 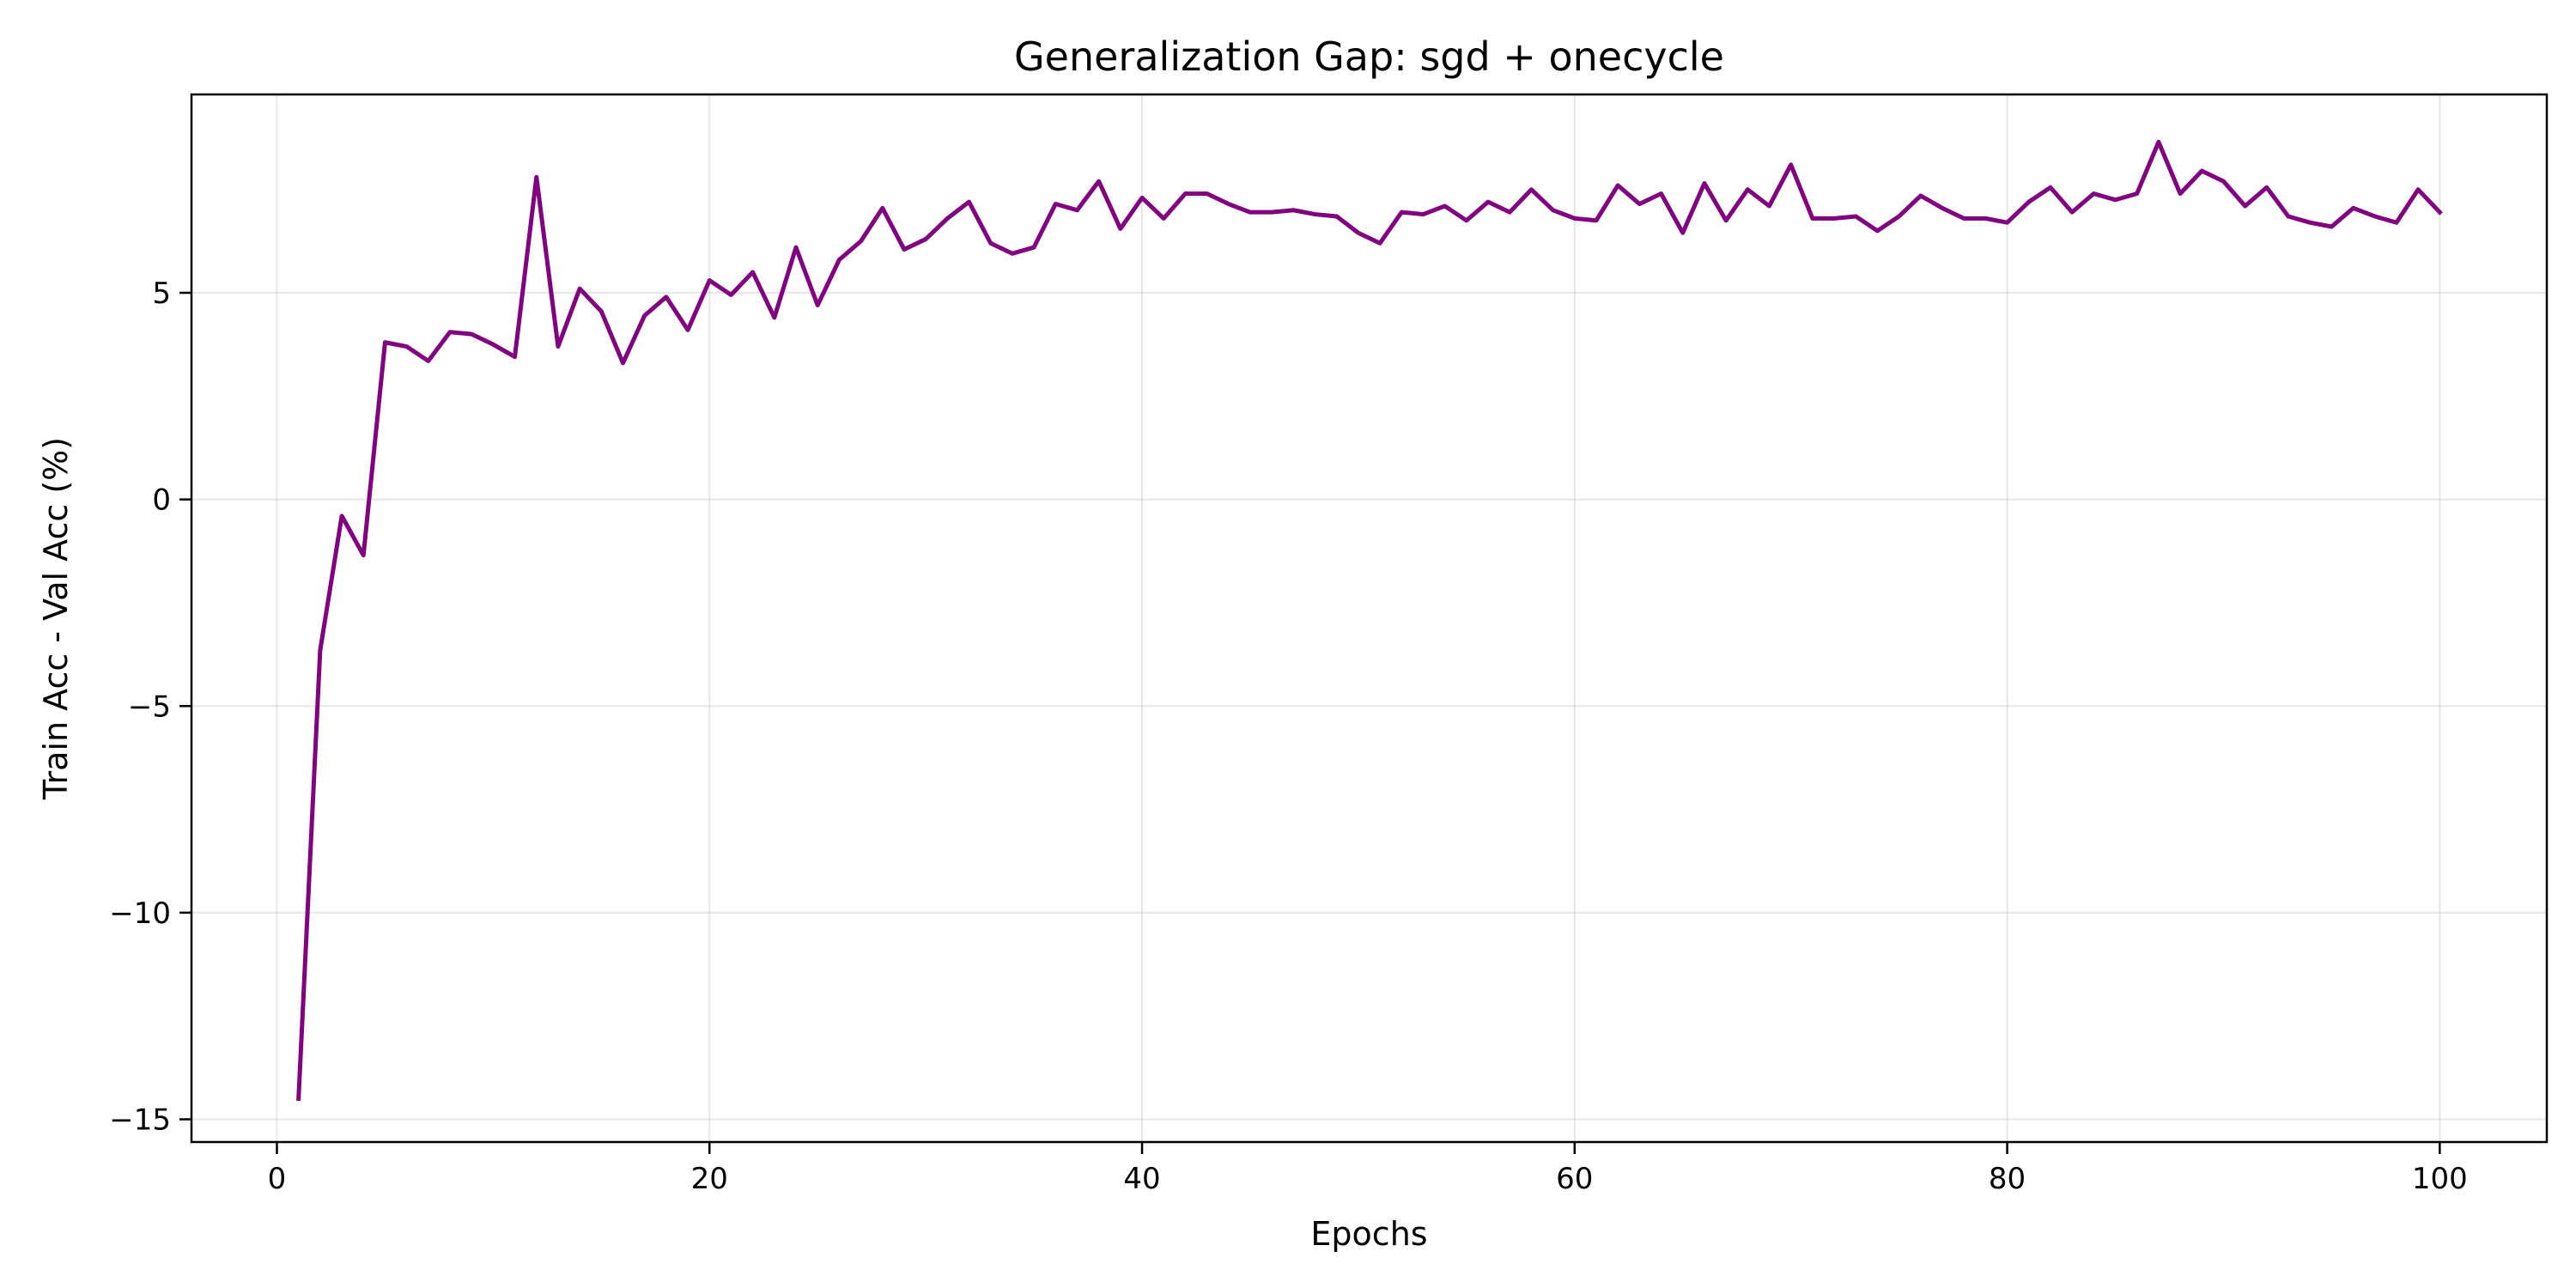 What do you see at coordinates (2007, 1179) in the screenshot?
I see `x-tick-label: 80` at bounding box center [2007, 1179].